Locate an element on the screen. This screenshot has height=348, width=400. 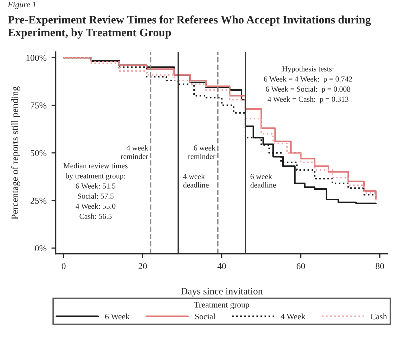
x-tick-label: 60 is located at coordinates (301, 266).